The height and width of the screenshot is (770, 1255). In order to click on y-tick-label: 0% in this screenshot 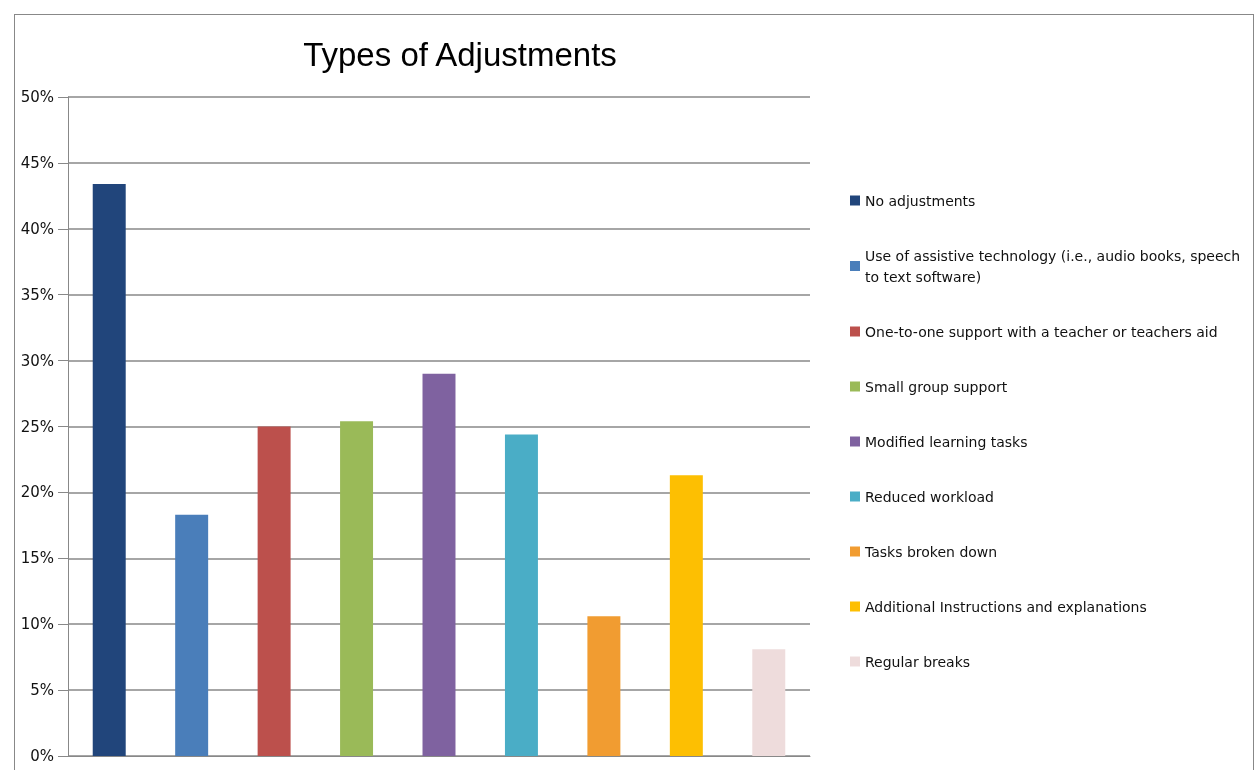, I will do `click(42, 756)`.